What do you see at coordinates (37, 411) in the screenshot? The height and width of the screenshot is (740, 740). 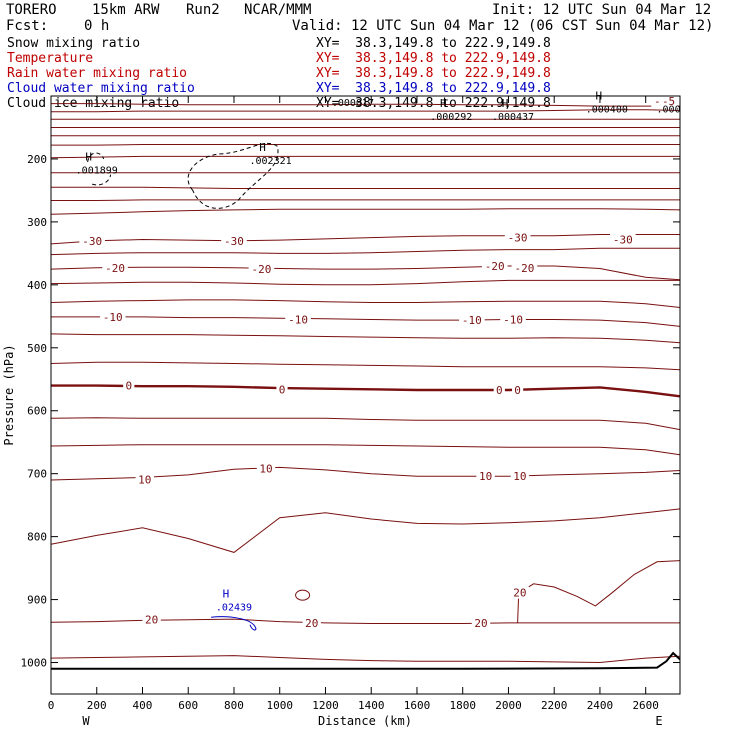 I see `y-tick-label: 600` at bounding box center [37, 411].